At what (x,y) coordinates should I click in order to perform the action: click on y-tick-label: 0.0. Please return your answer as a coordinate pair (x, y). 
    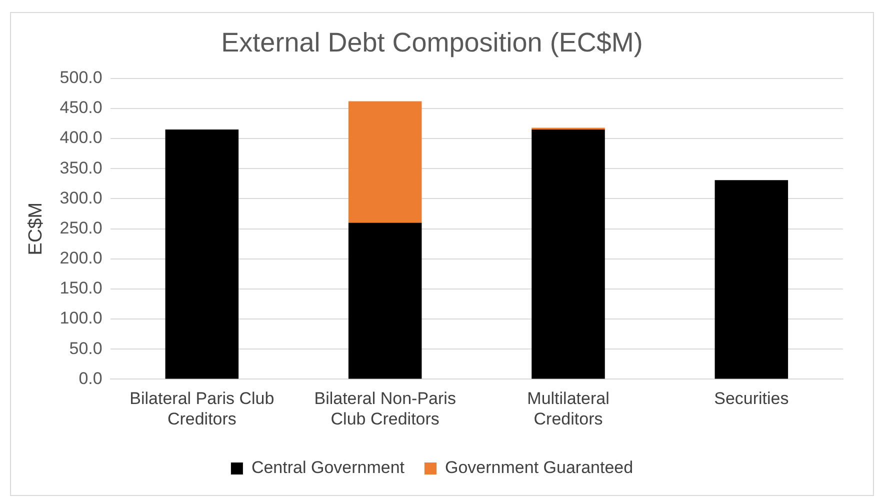
    Looking at the image, I should click on (90, 378).